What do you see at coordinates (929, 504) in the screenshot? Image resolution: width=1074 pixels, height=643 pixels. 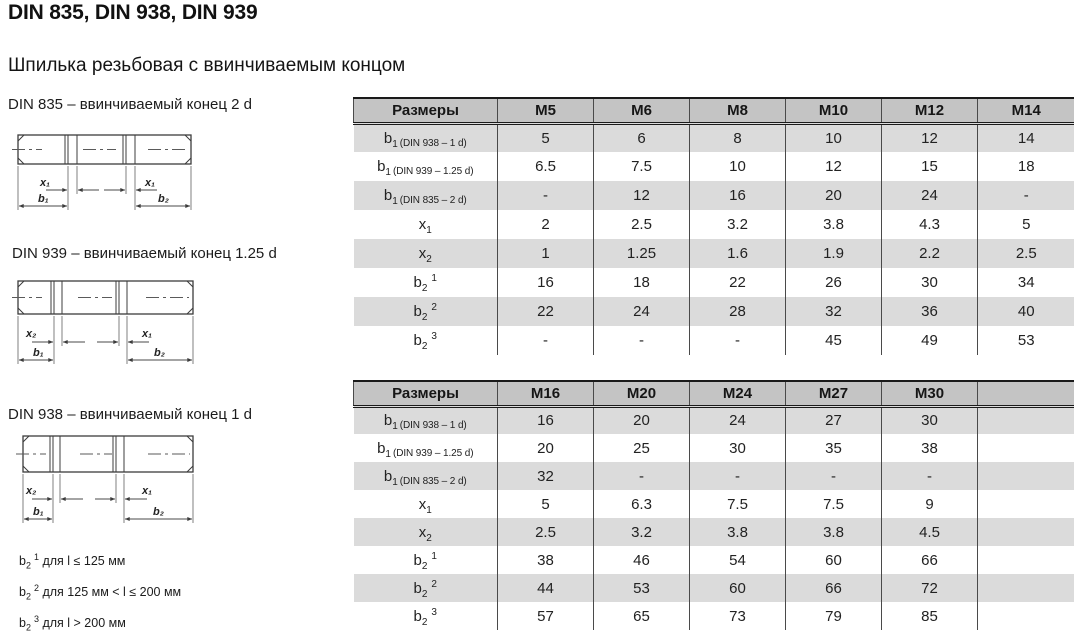 I see `value-cell: 9` at bounding box center [929, 504].